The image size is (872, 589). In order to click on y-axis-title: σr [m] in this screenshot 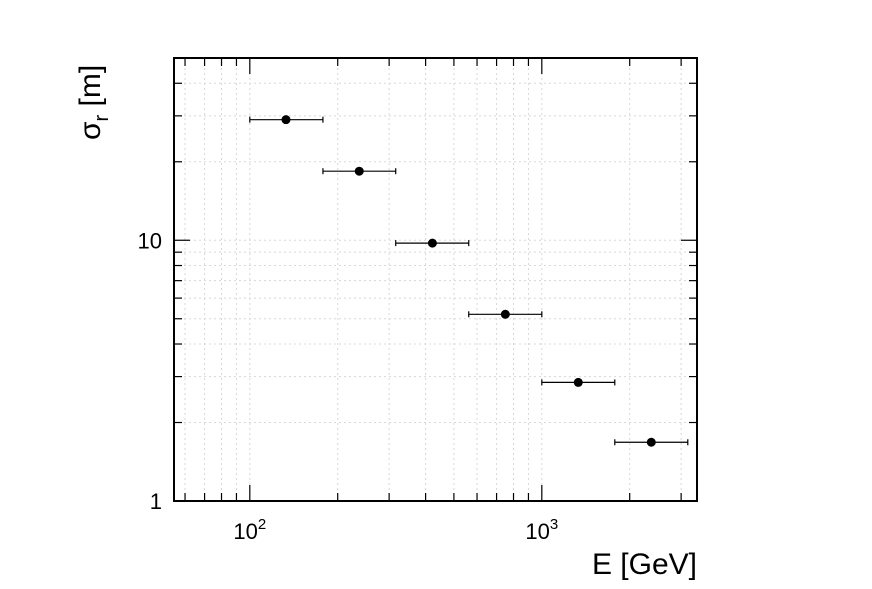, I will do `click(93, 102)`.